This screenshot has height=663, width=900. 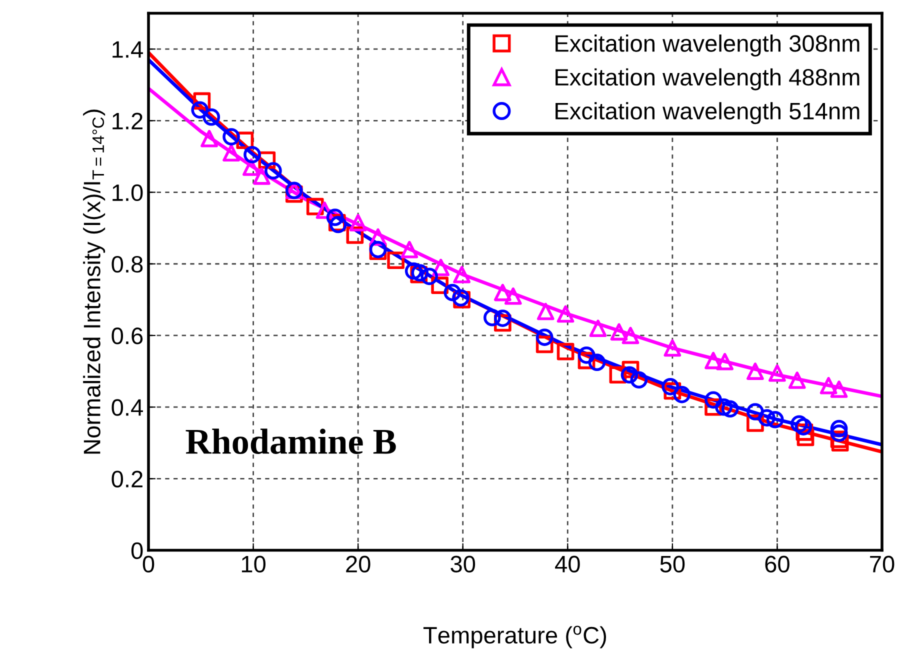 What do you see at coordinates (291, 441) in the screenshot?
I see `annotation: Rhodamine B` at bounding box center [291, 441].